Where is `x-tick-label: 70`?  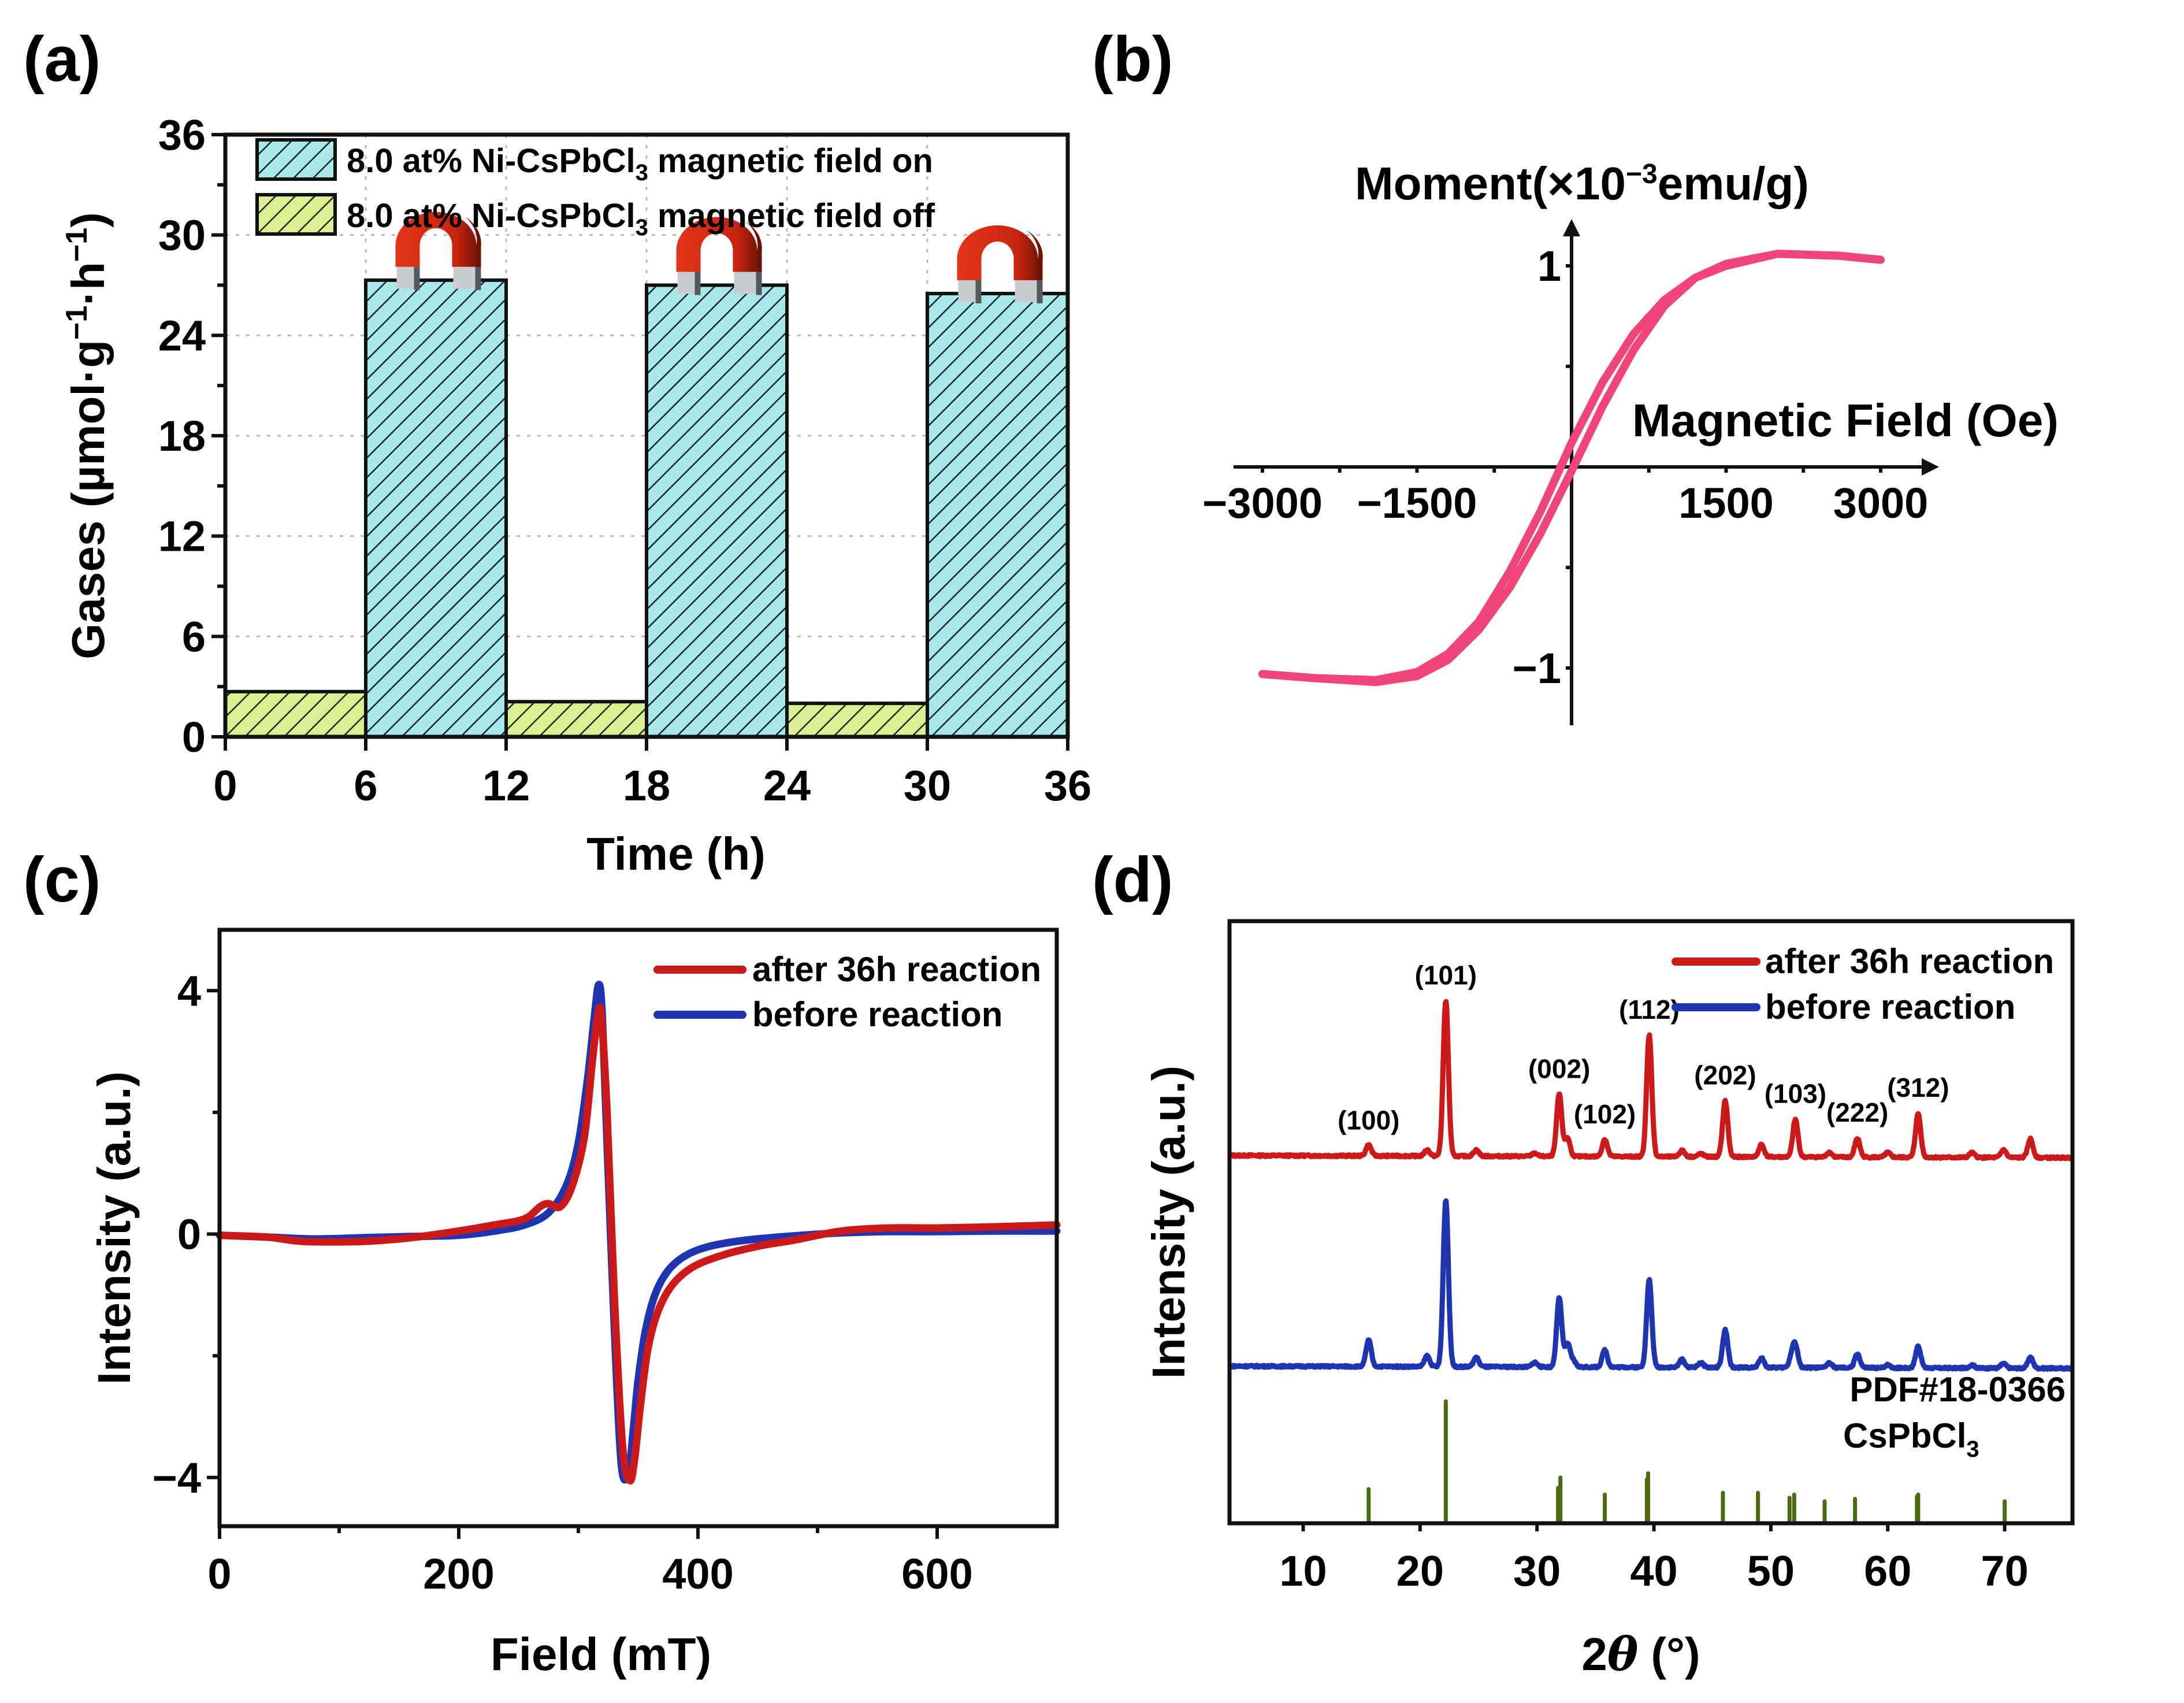
x-tick-label: 70 is located at coordinates (2004, 1571).